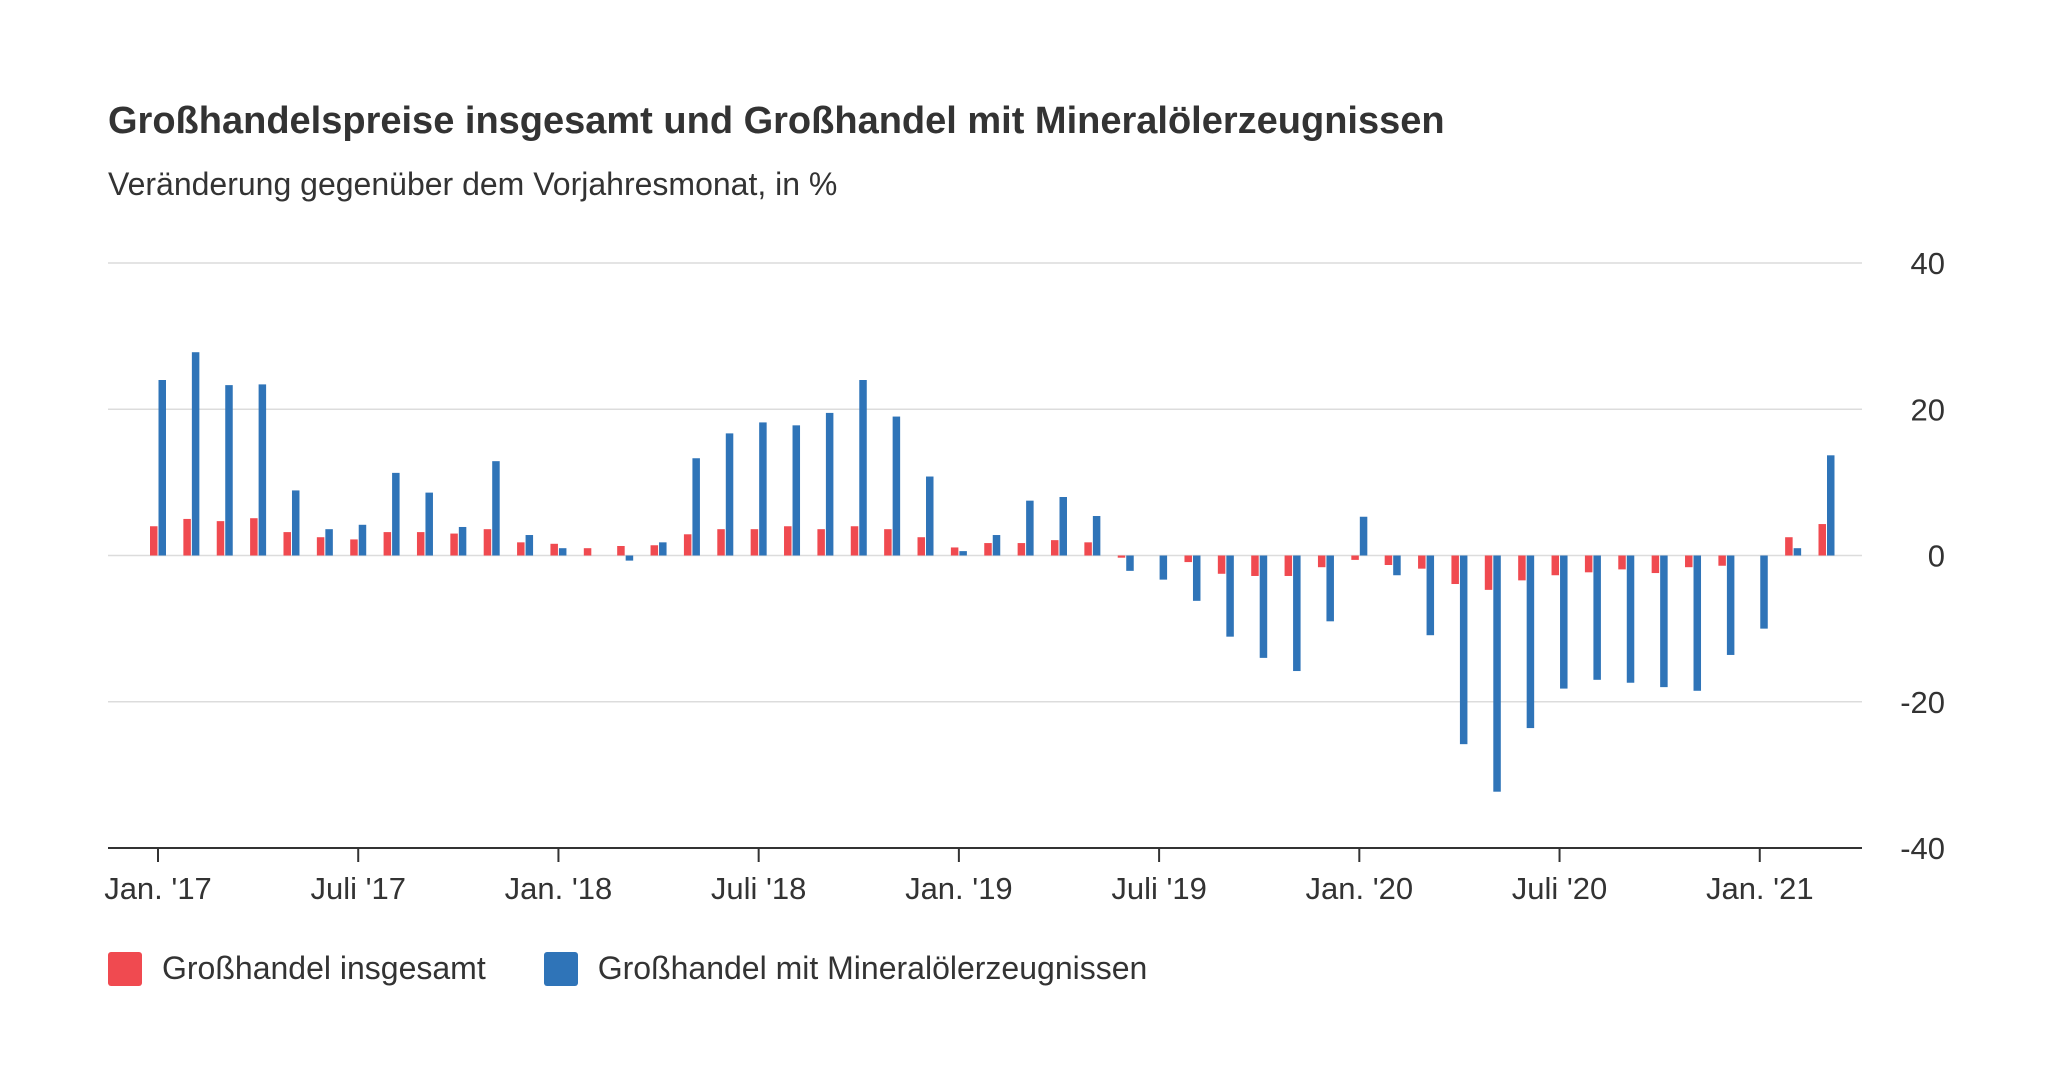 The width and height of the screenshot is (2048, 1082). I want to click on x-tick-label: Jan. '17, so click(158, 888).